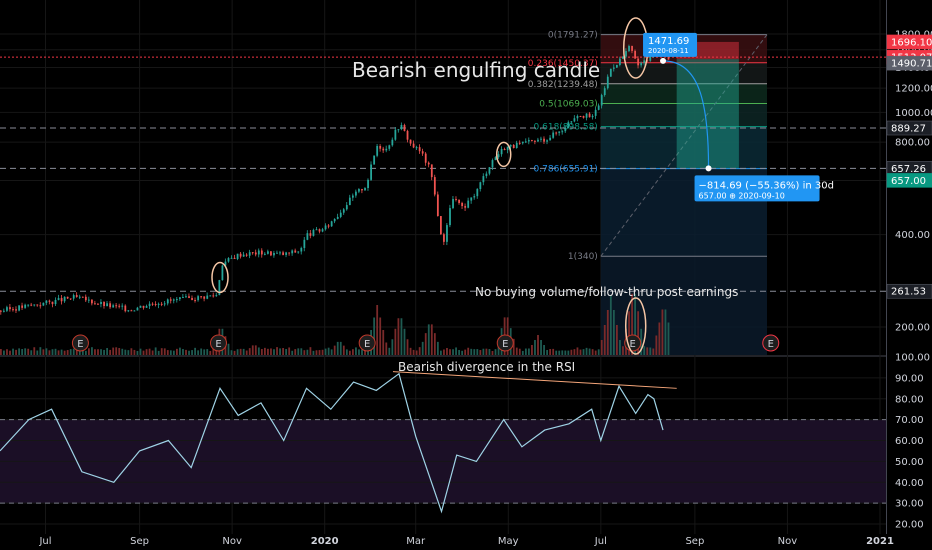 The width and height of the screenshot is (932, 550). I want to click on time-tick-label: Jul, so click(600, 541).